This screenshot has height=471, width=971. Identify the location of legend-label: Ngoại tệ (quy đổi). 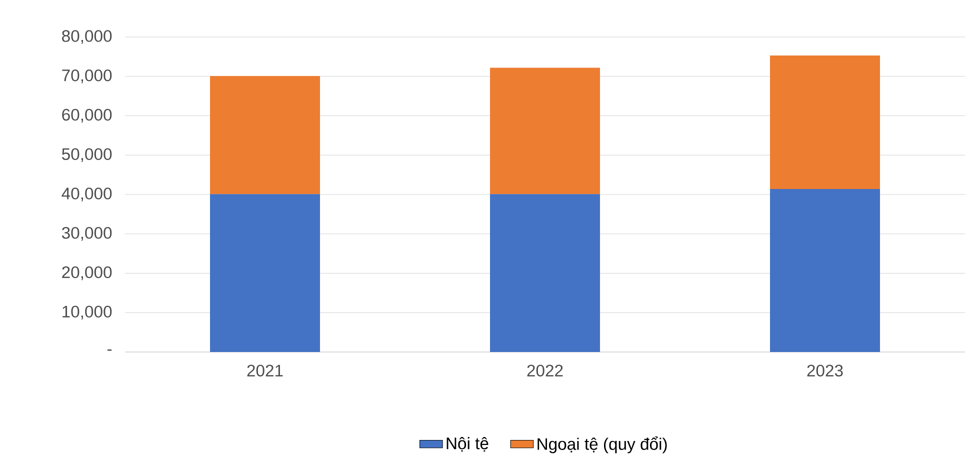
(602, 445).